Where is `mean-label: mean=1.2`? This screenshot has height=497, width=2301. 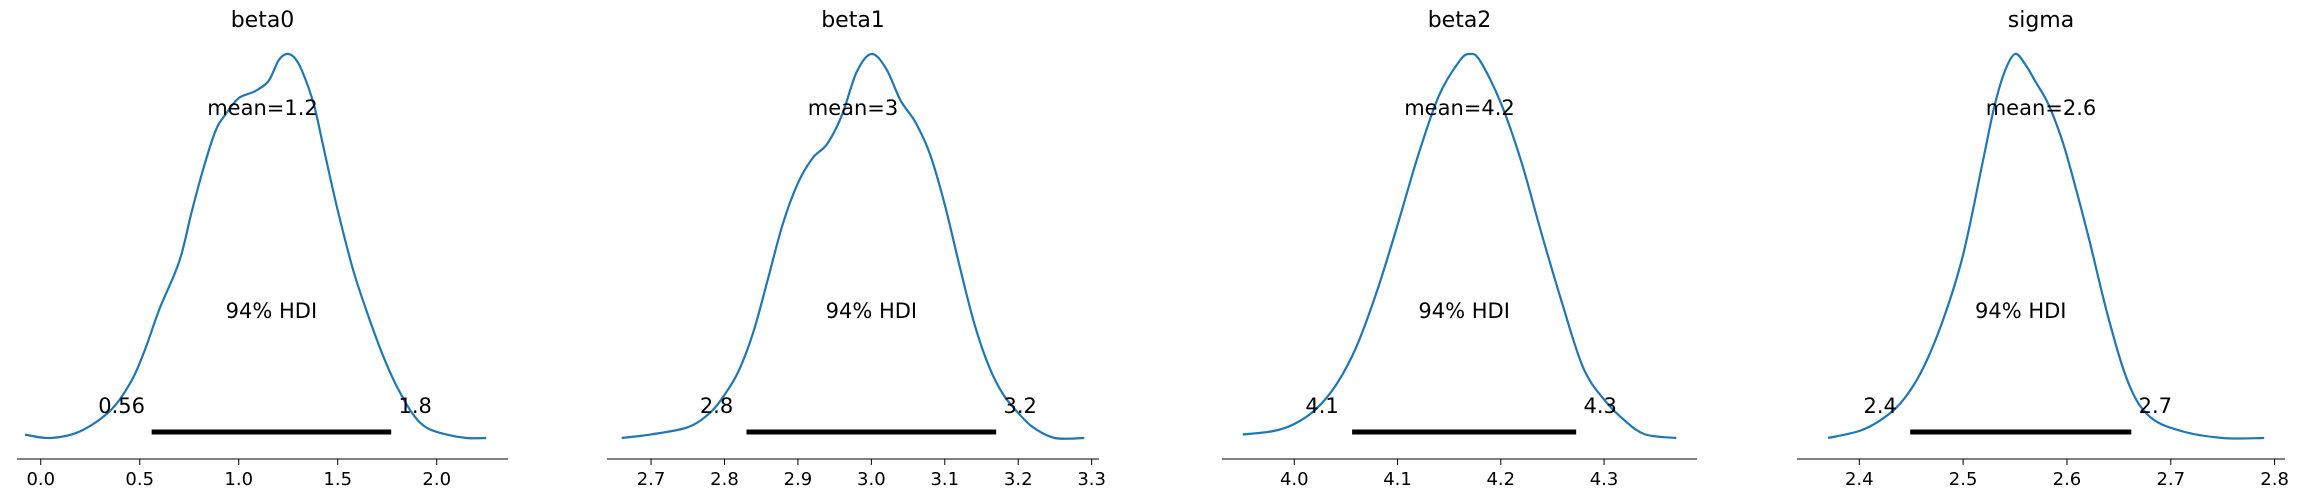 mean-label: mean=1.2 is located at coordinates (262, 108).